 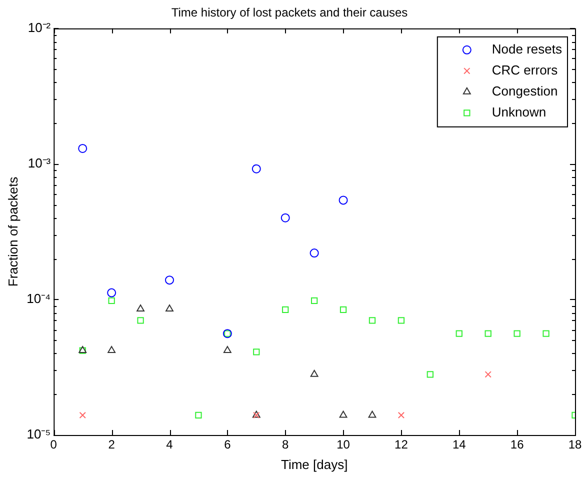 I want to click on y-axis-title: Fraction of packets, so click(x=12, y=231).